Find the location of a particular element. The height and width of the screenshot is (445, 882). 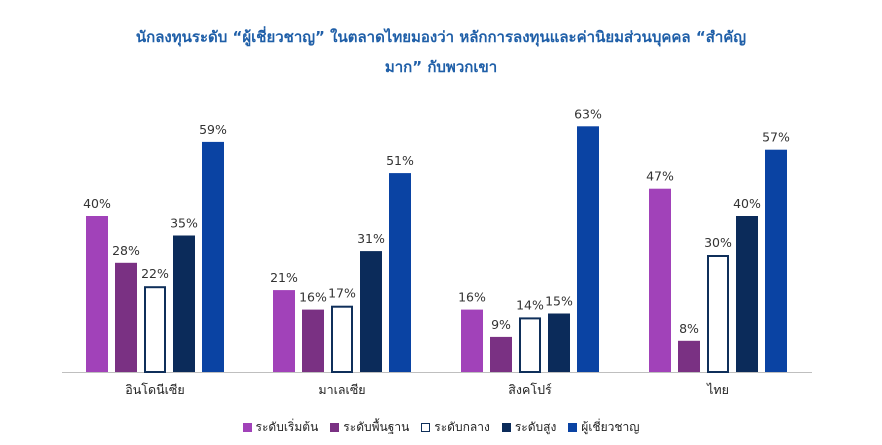

x-tick-label: สิงคโปร์ is located at coordinates (530, 389).